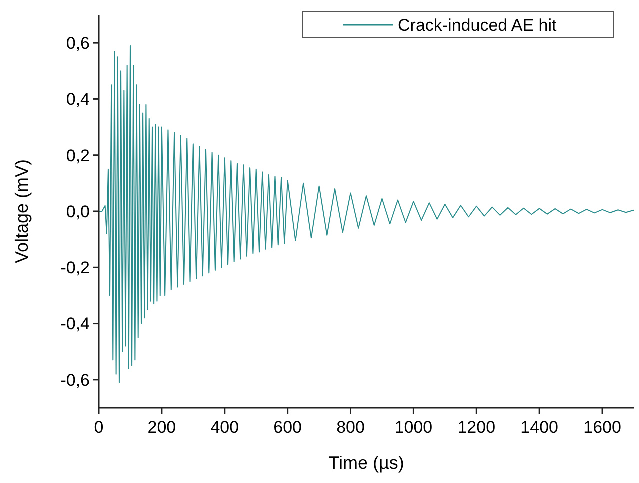 Image resolution: width=639 pixels, height=483 pixels. Describe the element at coordinates (539, 427) in the screenshot. I see `x-tick-label: 1400` at that location.